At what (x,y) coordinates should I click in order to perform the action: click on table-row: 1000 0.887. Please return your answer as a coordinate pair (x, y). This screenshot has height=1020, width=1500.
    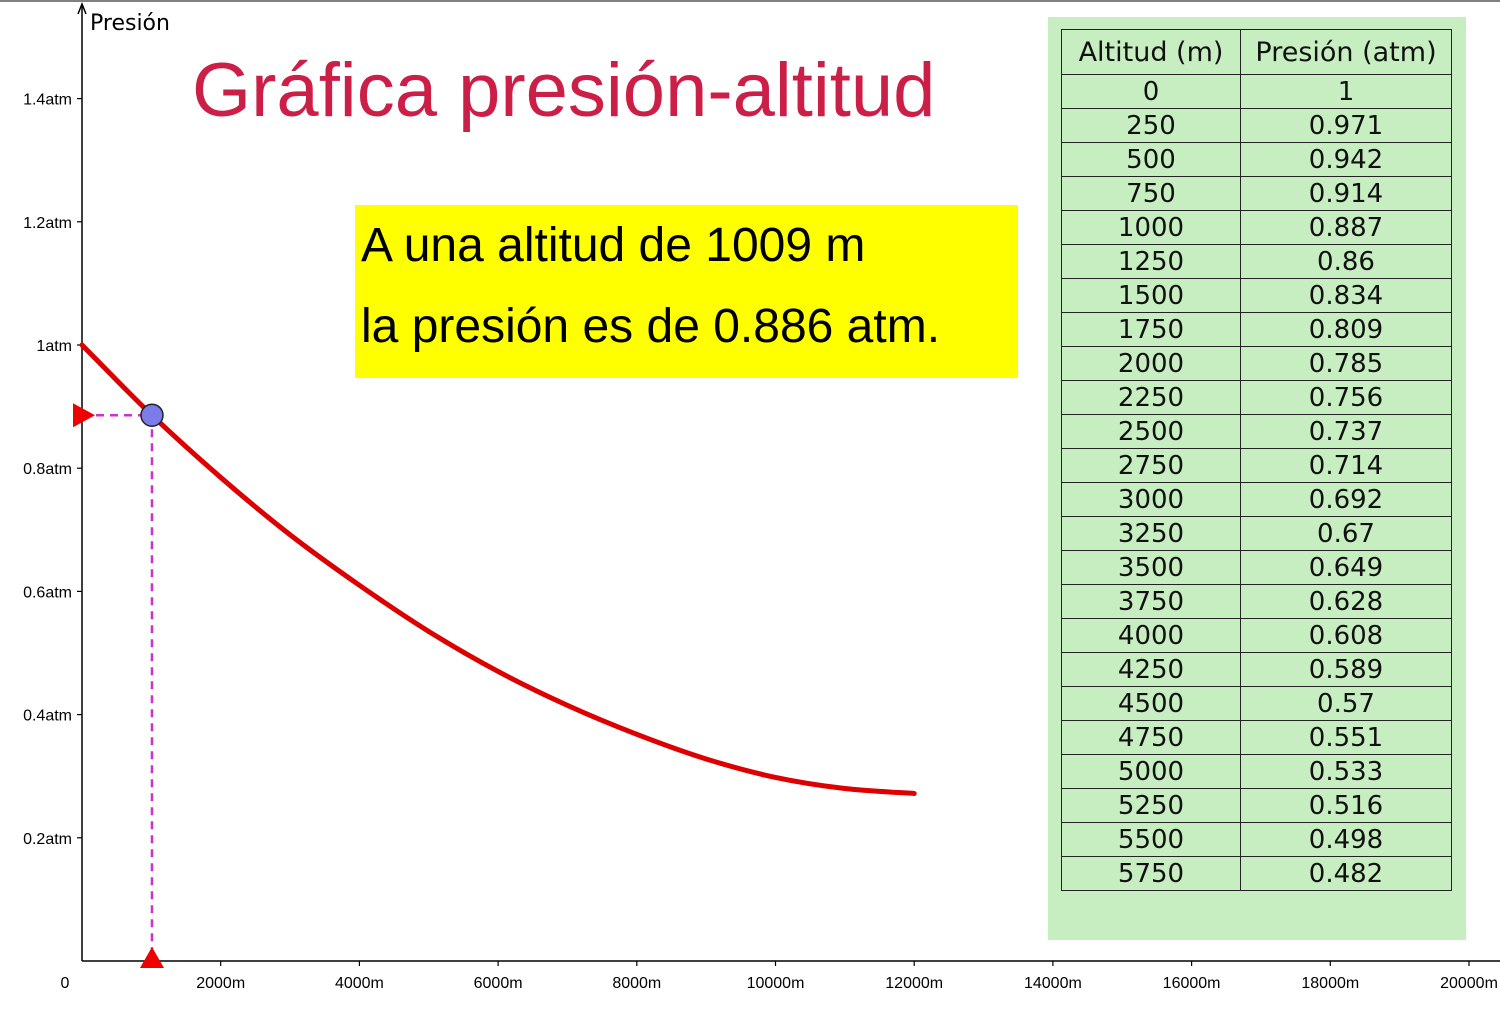
    Looking at the image, I should click on (1256, 227).